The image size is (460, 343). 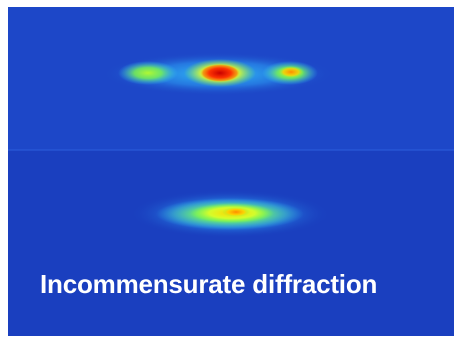 I want to click on left-satellite-spot, so click(x=148, y=73).